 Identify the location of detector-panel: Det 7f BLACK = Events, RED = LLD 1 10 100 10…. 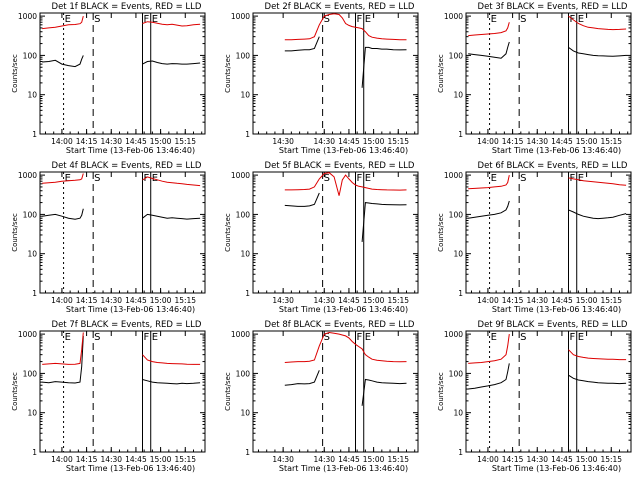
(108, 396).